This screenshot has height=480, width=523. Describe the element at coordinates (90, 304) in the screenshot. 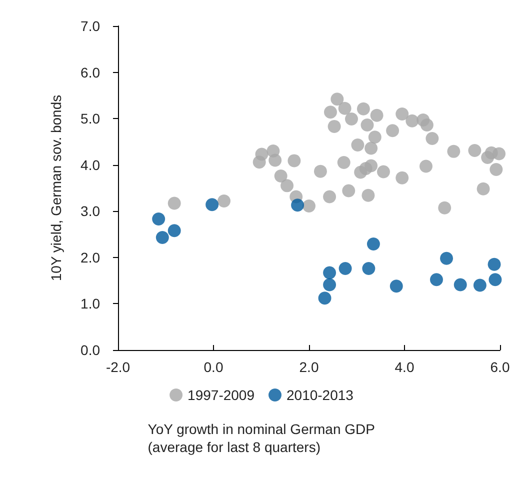

I see `y-tick-label: 1.0` at that location.